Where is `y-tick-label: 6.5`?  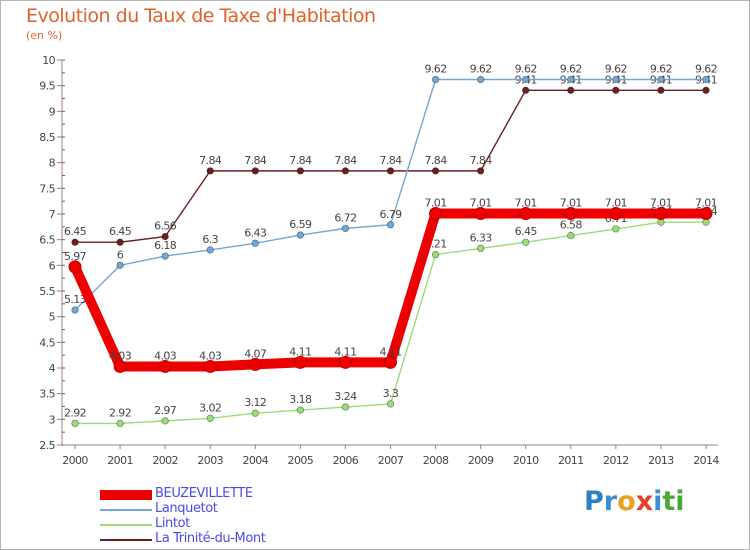 y-tick-label: 6.5 is located at coordinates (47, 240).